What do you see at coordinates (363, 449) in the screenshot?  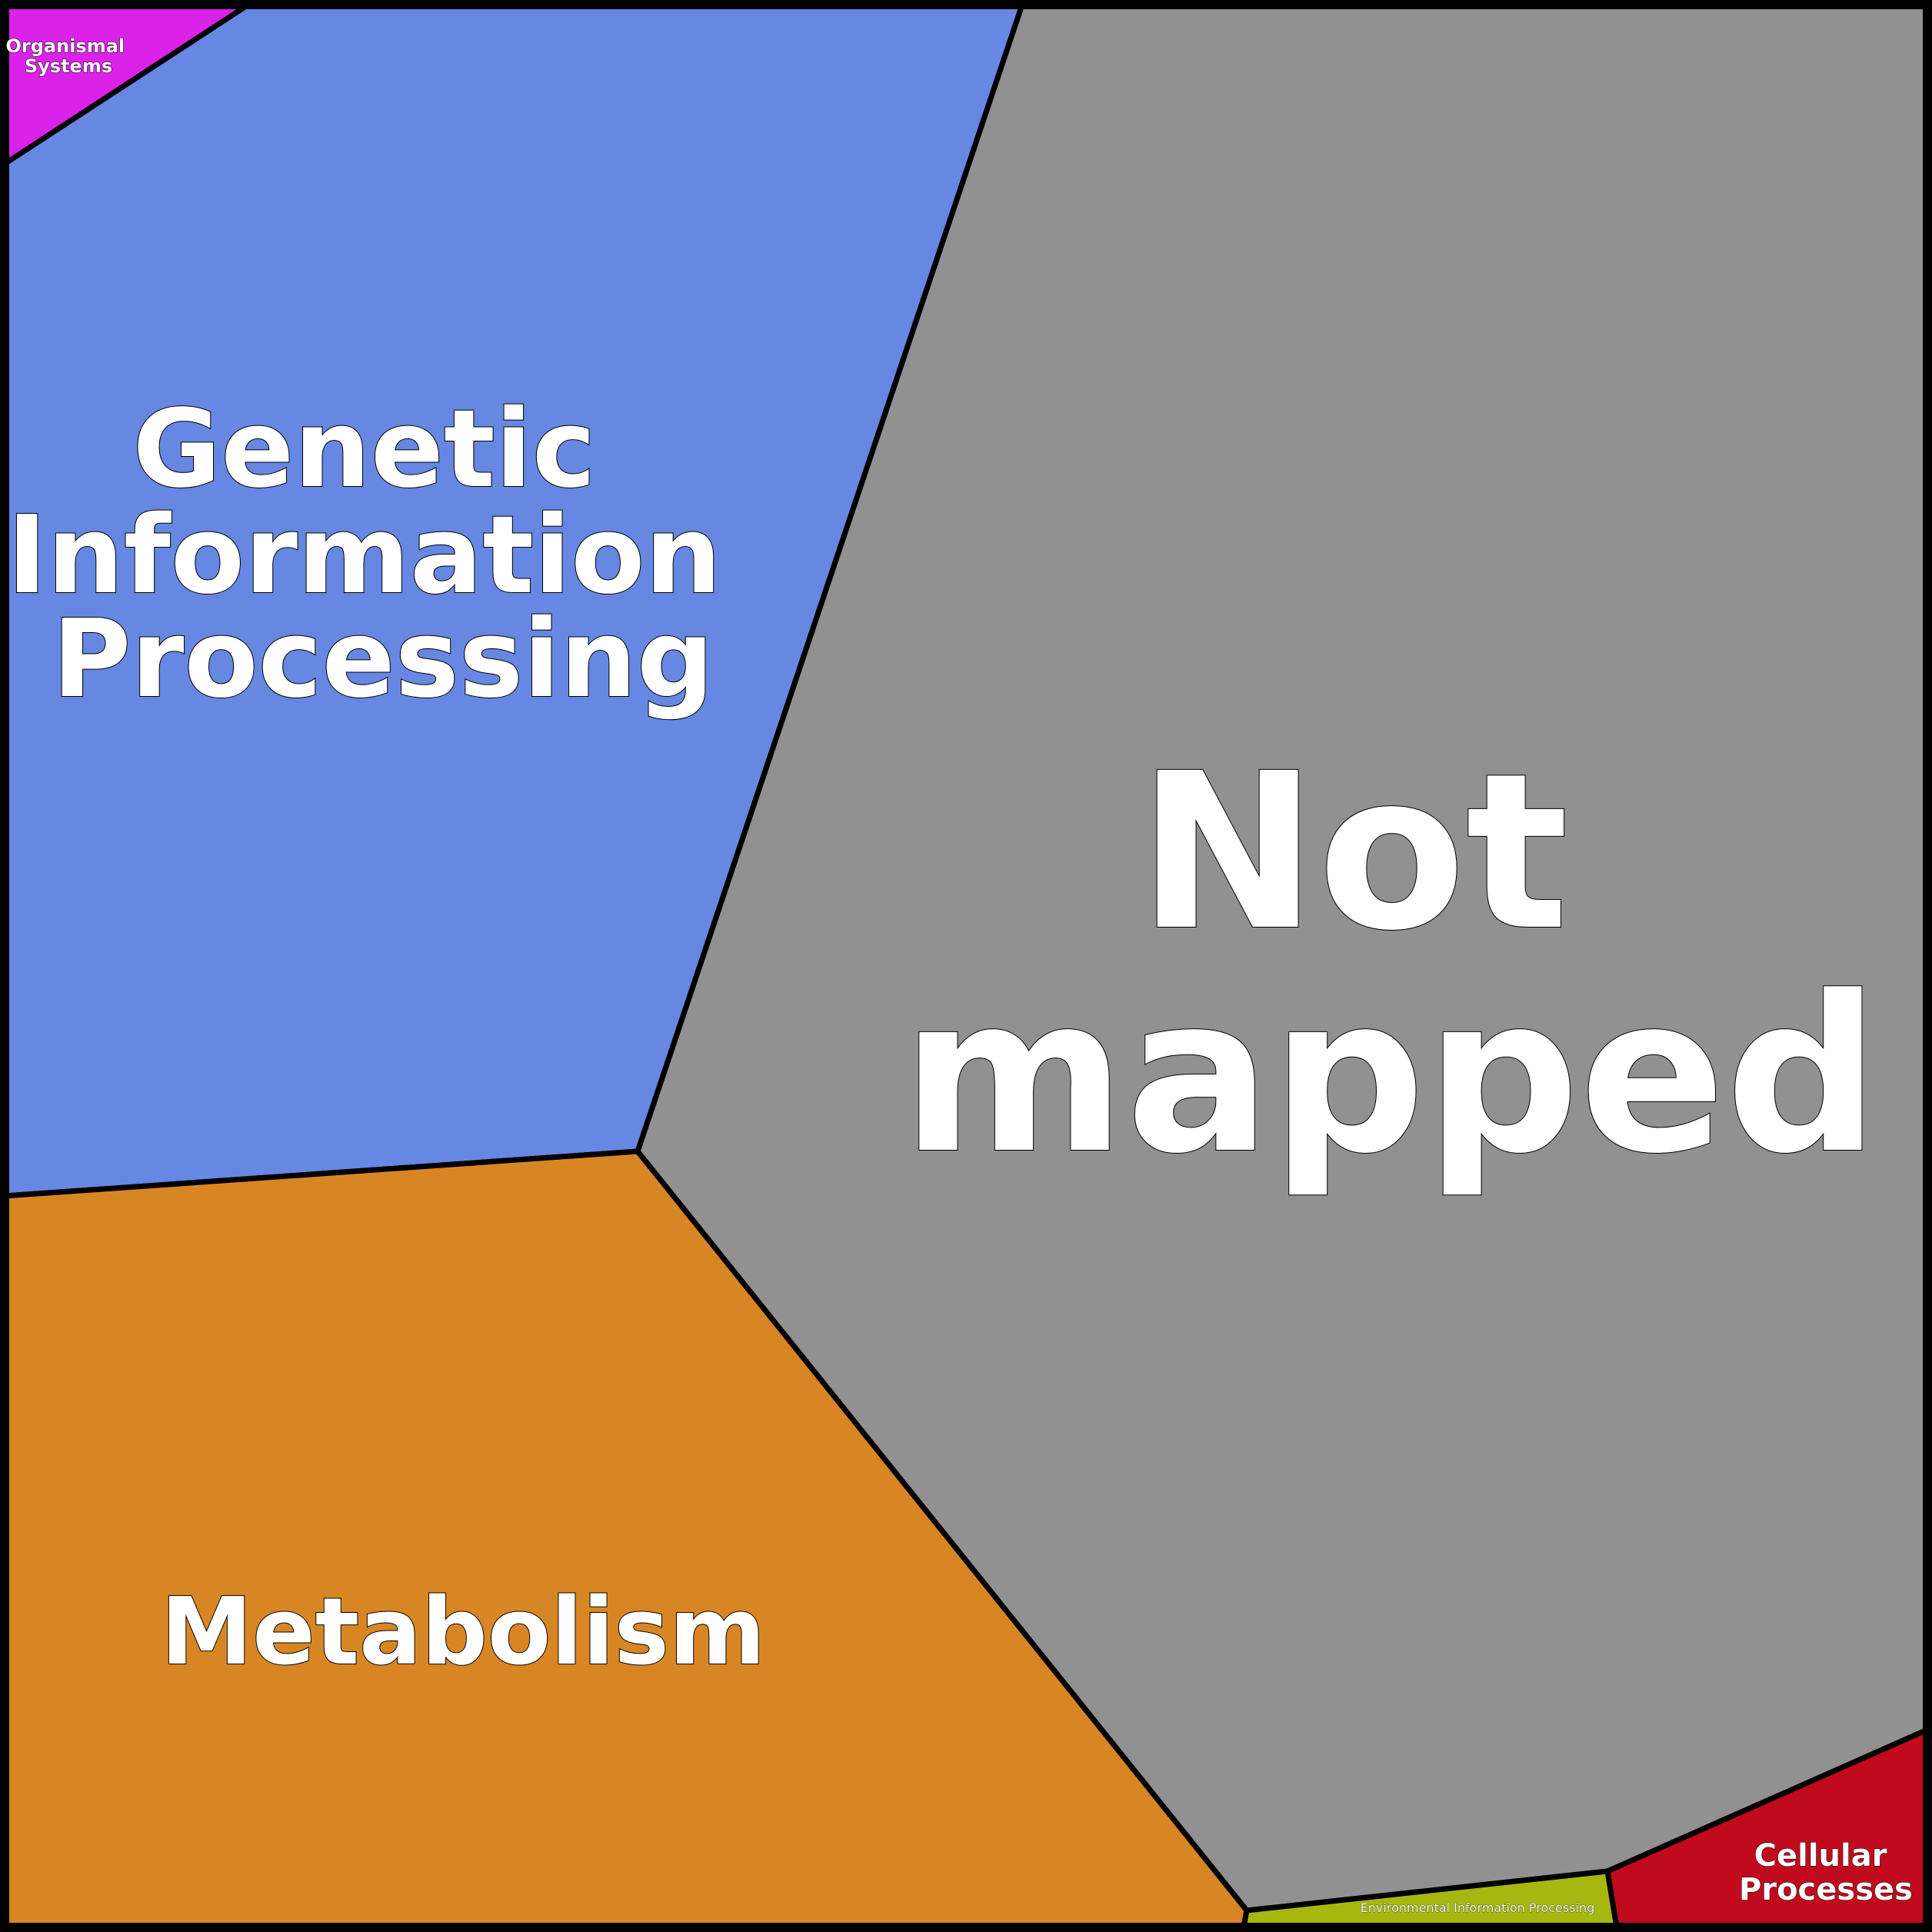 I see `label-genetic-line-1: Genetic` at bounding box center [363, 449].